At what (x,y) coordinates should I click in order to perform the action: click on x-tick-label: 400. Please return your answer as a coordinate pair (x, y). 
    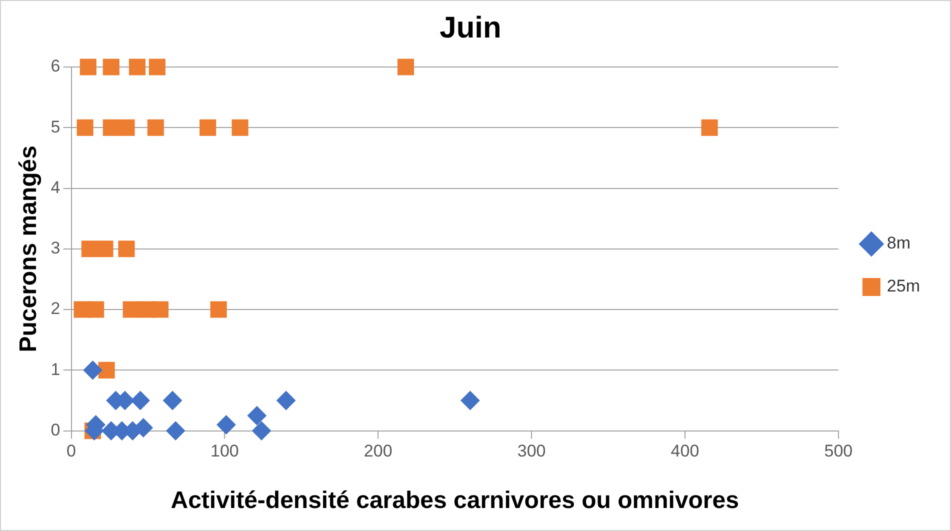
    Looking at the image, I should click on (685, 451).